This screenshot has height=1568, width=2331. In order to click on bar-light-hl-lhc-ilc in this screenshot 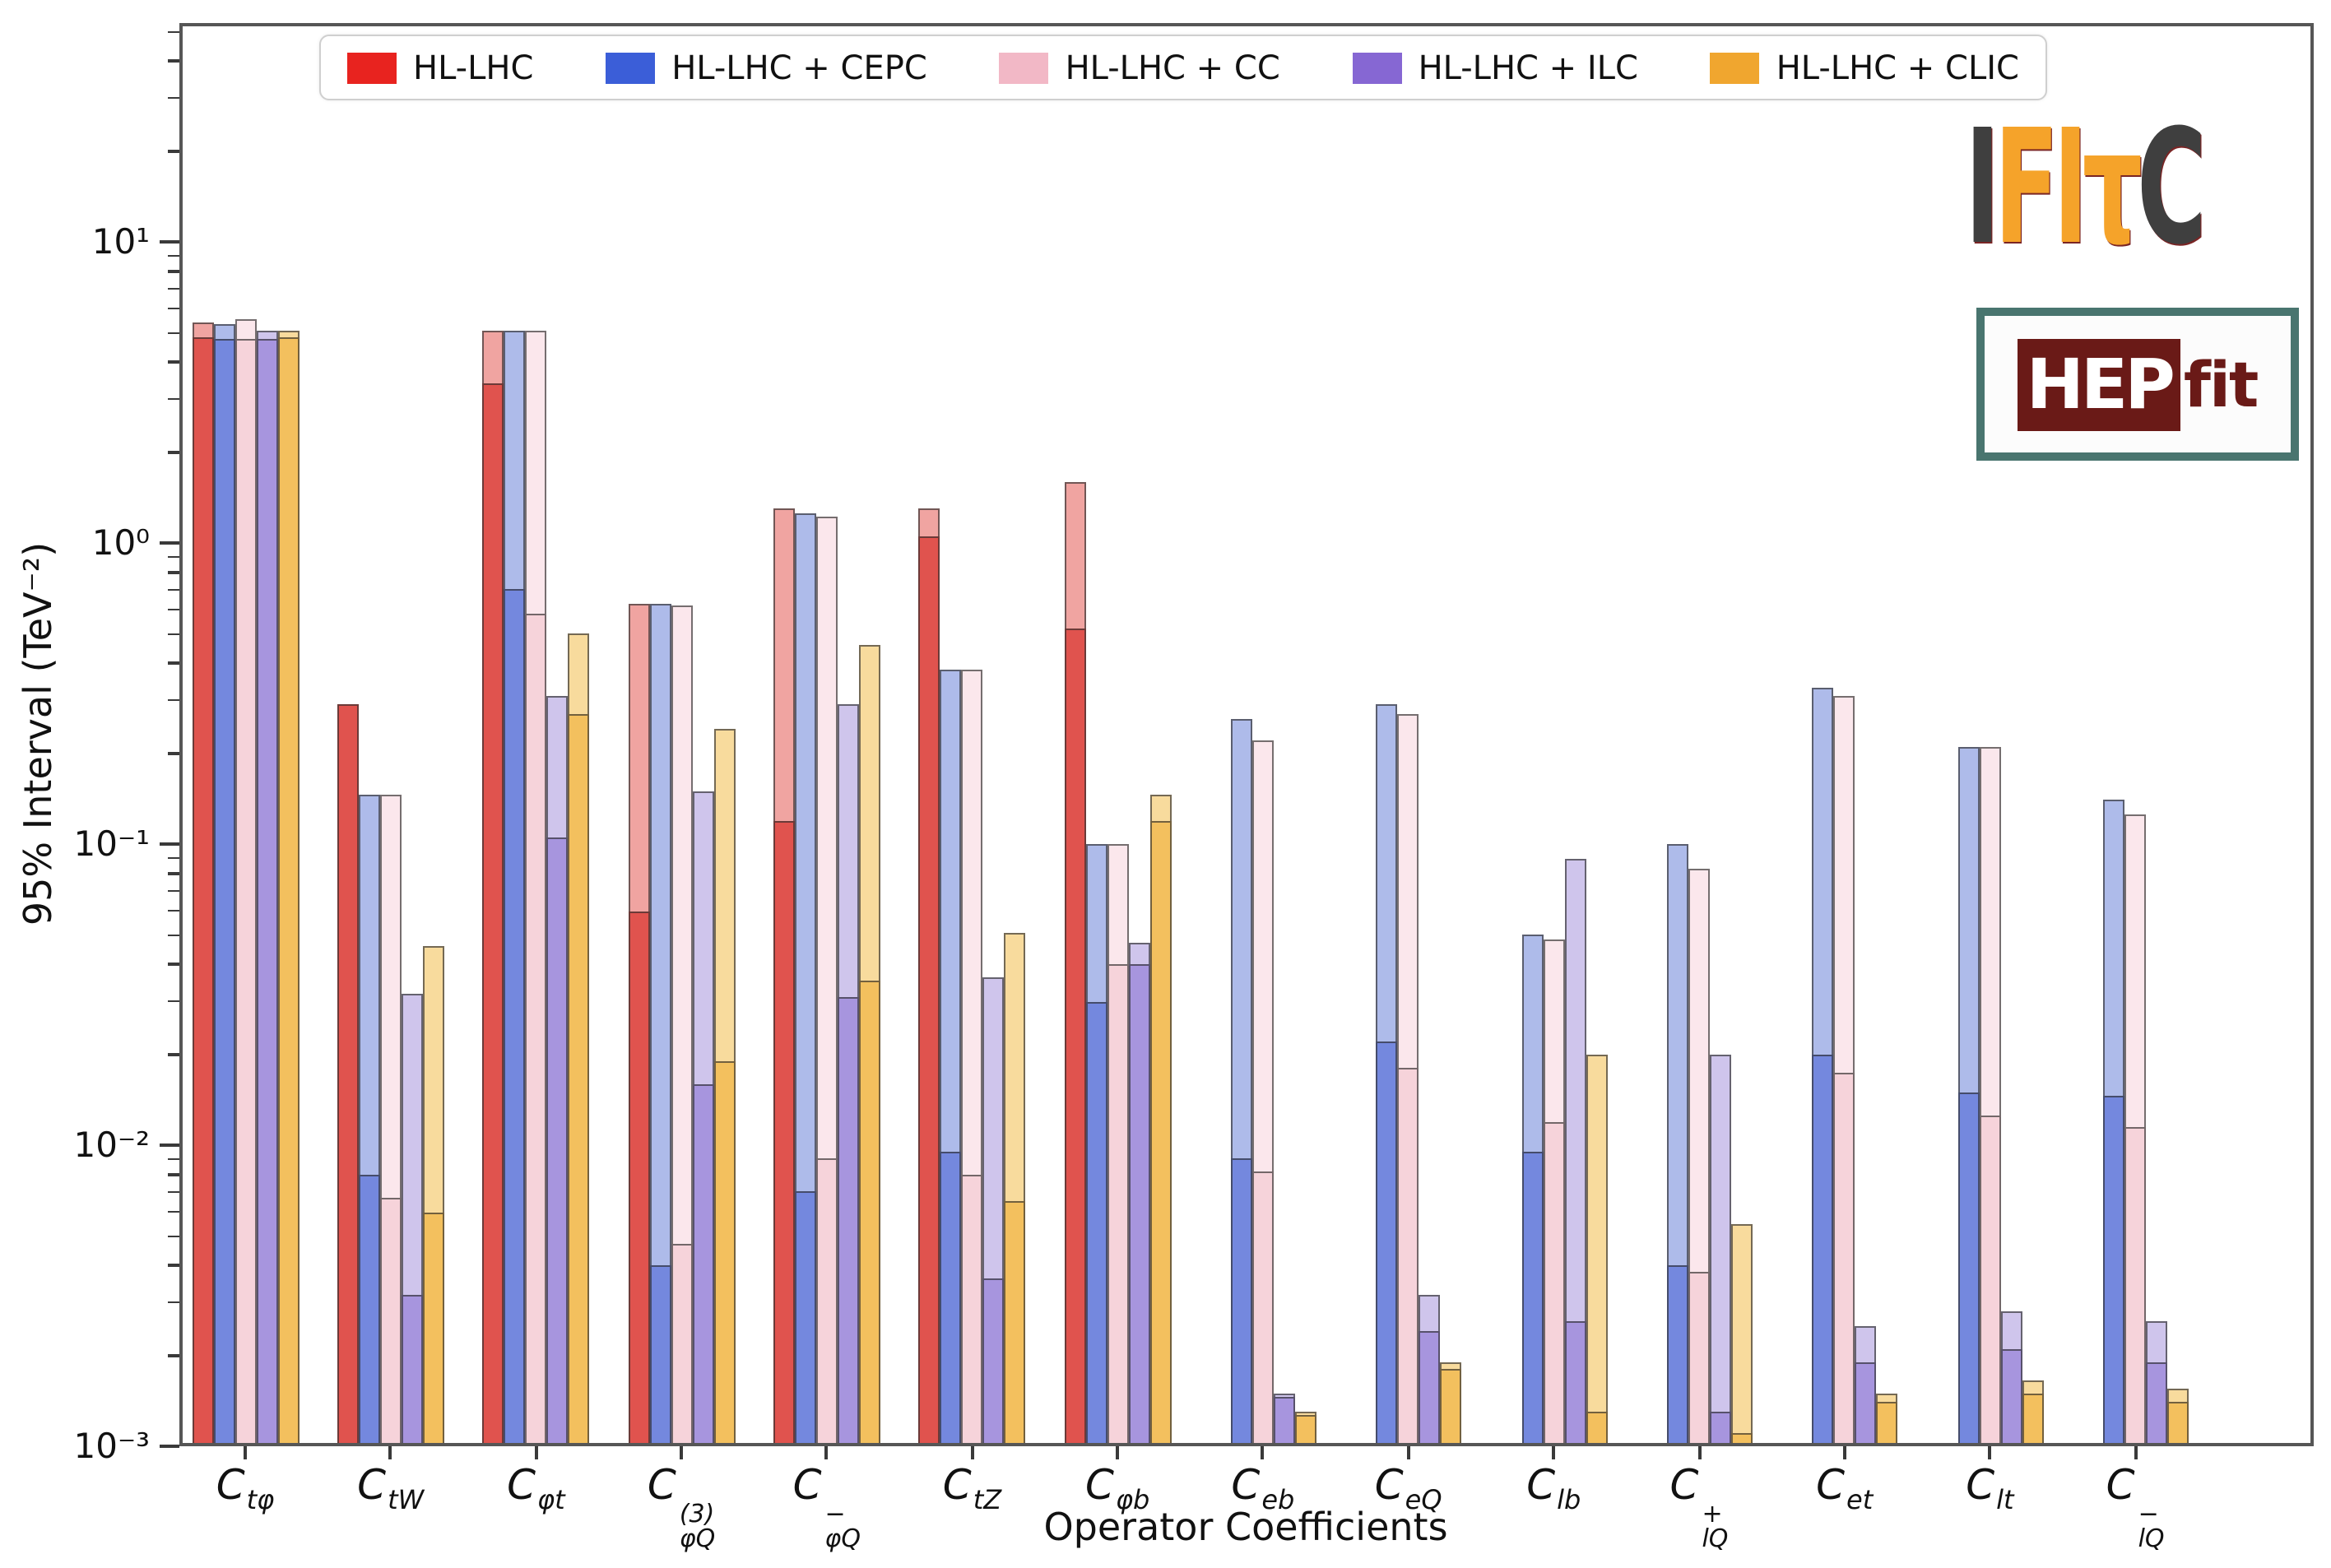, I will do `click(1721, 1250)`.